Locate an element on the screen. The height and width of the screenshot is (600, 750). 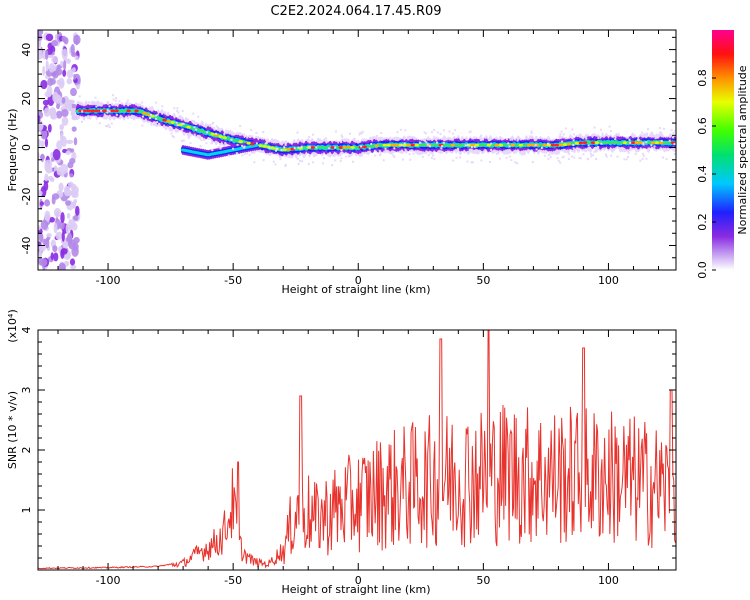
x-tick-label: 50 is located at coordinates (483, 280).